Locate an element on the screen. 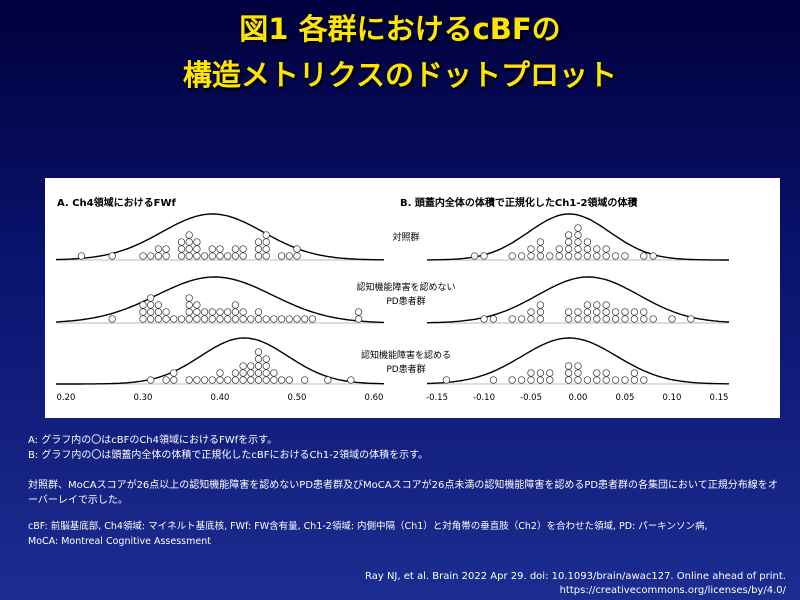  normal-curve is located at coordinates (577, 361).